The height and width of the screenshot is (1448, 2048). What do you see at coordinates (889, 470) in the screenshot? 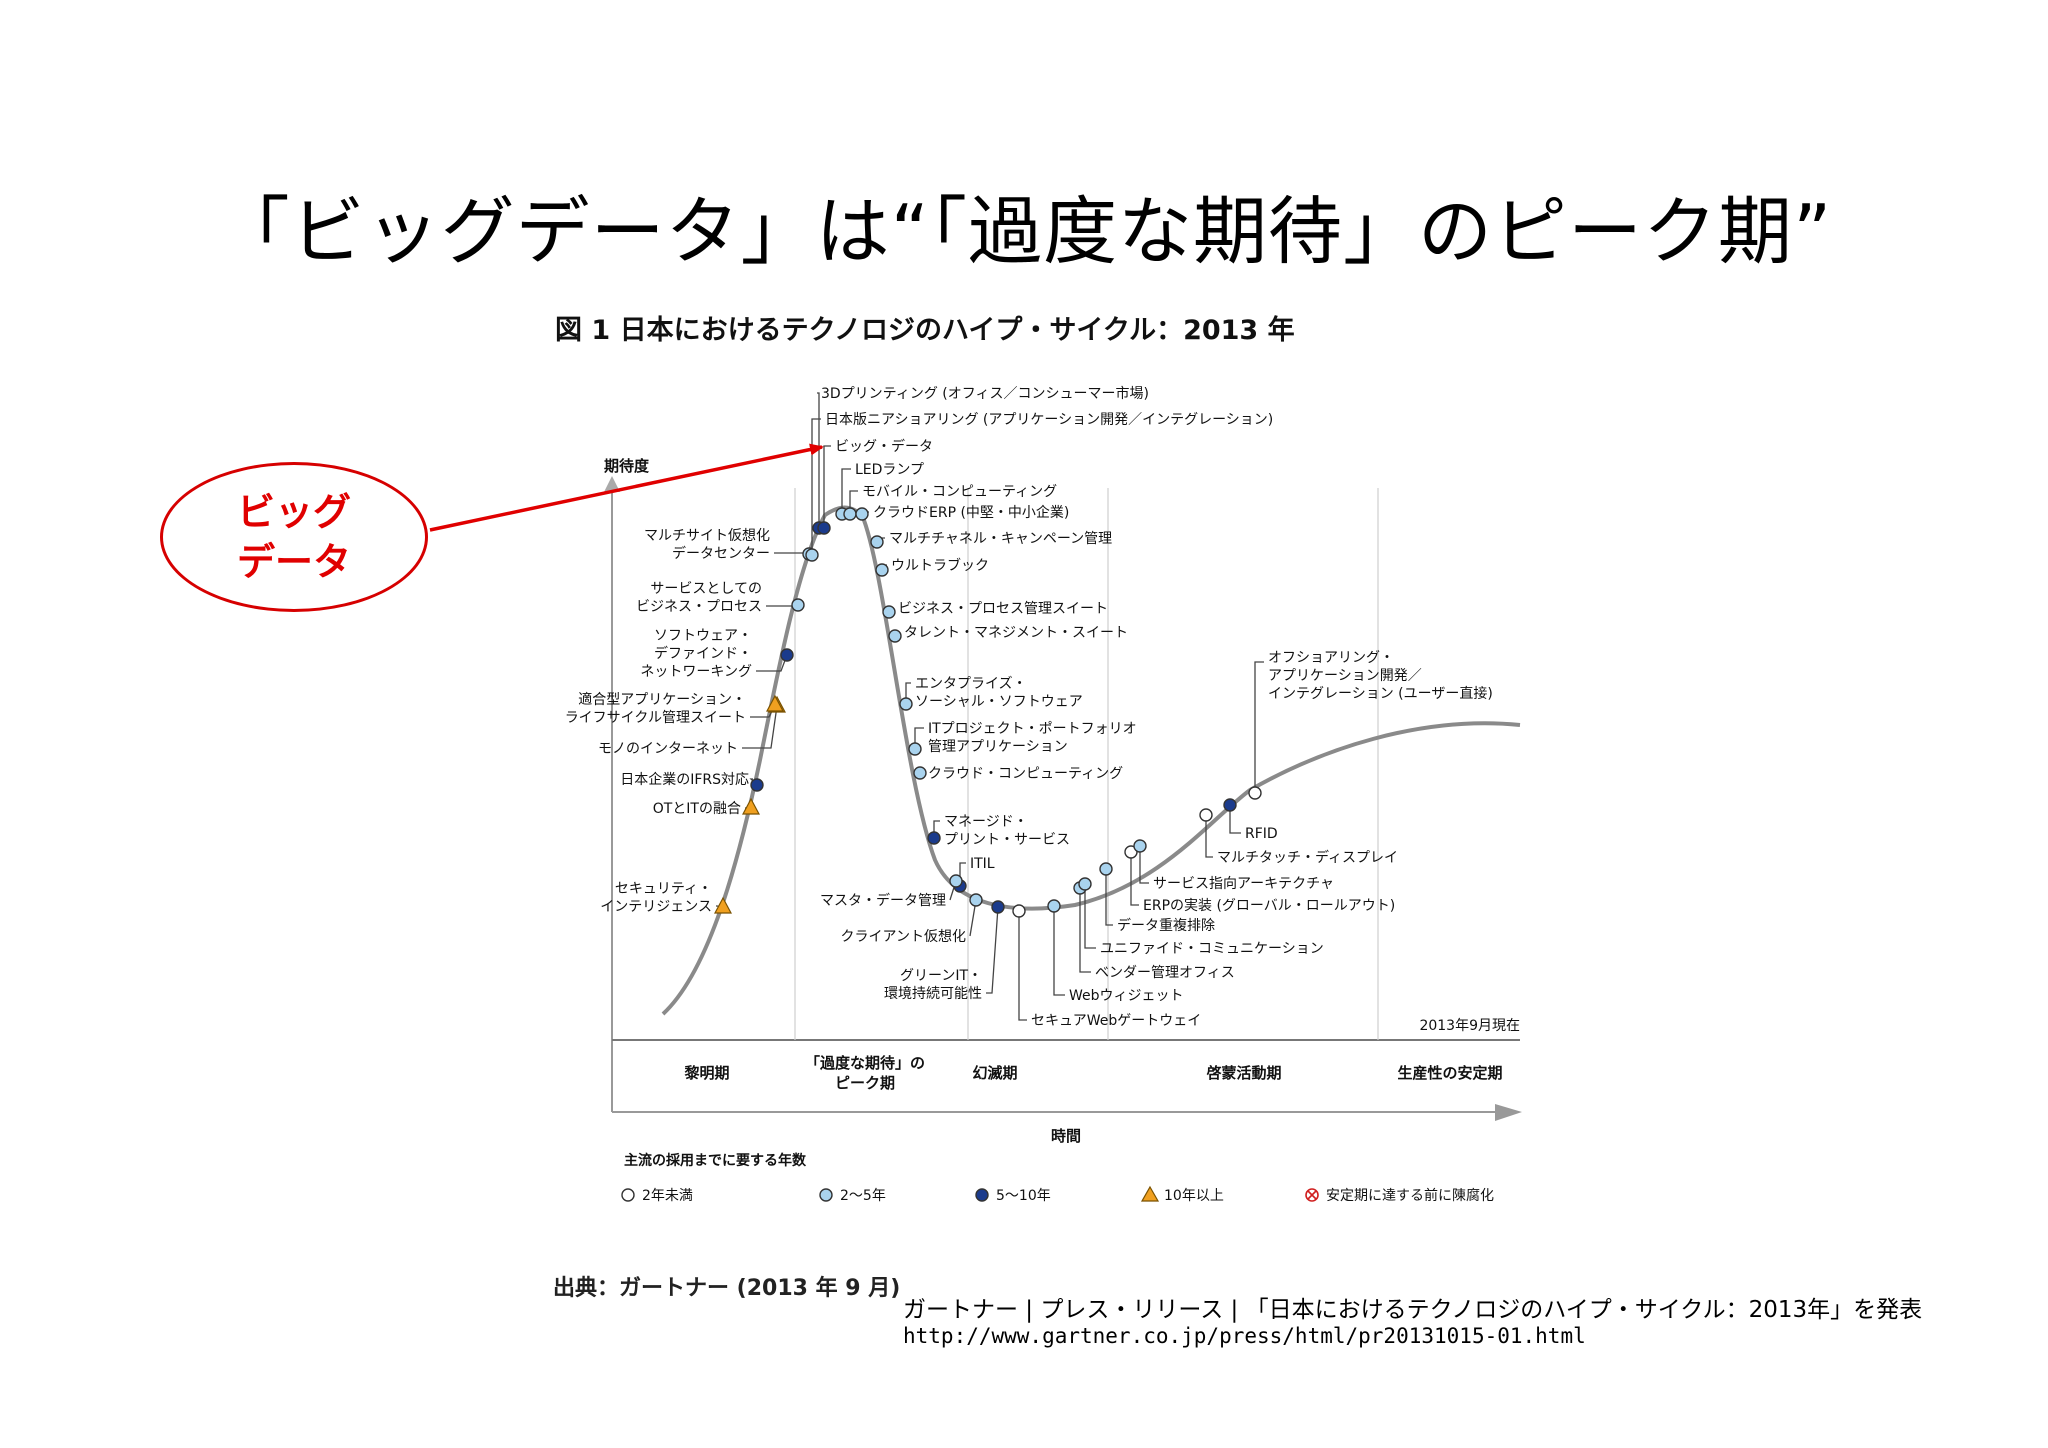
I see `technology-label: LEDランプ` at bounding box center [889, 470].